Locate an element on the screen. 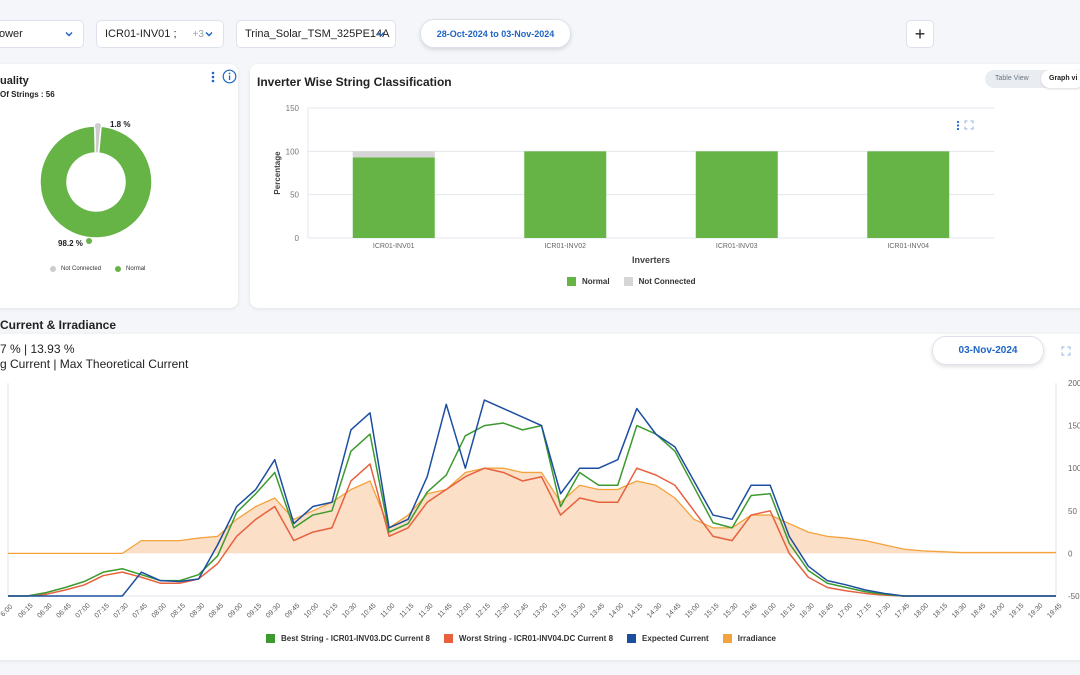 This screenshot has height=675, width=1080. inverter-more-count: +3 is located at coordinates (198, 34).